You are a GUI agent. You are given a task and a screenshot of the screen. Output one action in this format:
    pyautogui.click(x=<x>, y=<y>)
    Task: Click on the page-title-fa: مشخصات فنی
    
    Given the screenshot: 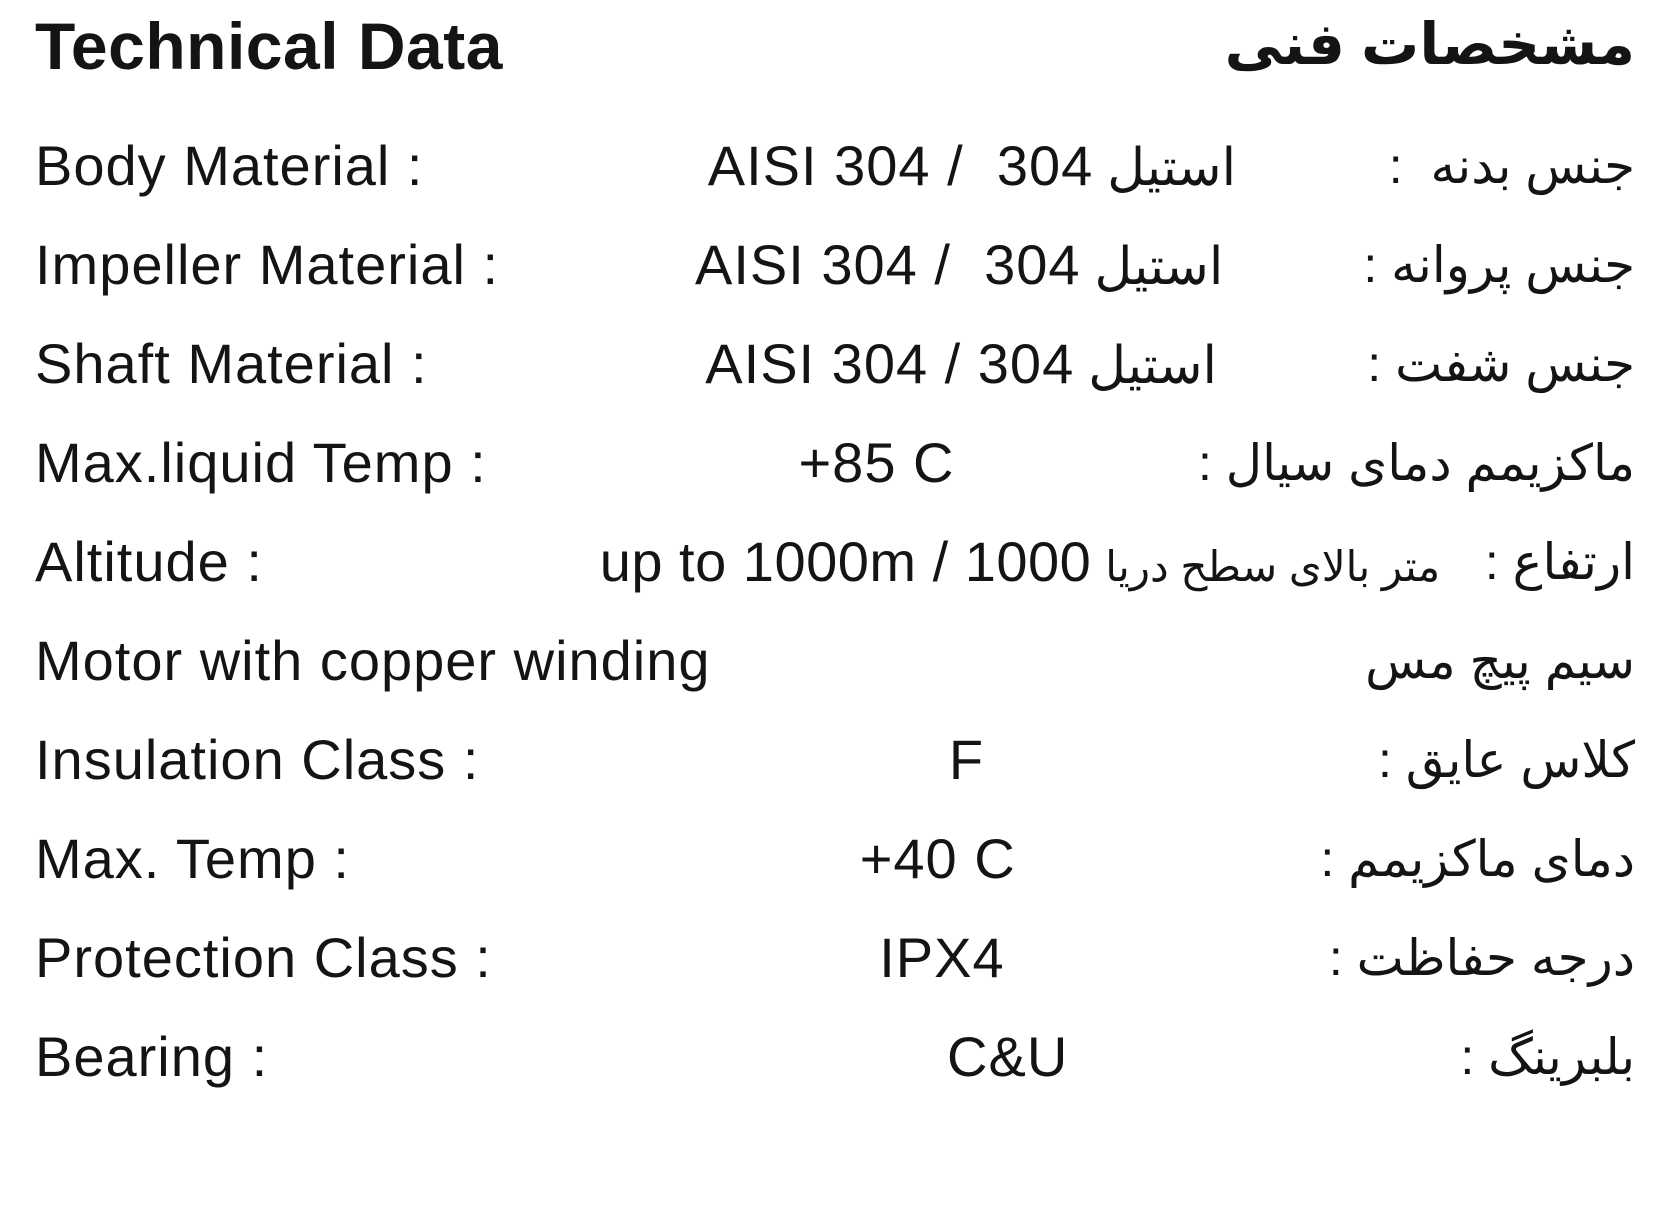 What is the action you would take?
    pyautogui.click(x=1429, y=44)
    